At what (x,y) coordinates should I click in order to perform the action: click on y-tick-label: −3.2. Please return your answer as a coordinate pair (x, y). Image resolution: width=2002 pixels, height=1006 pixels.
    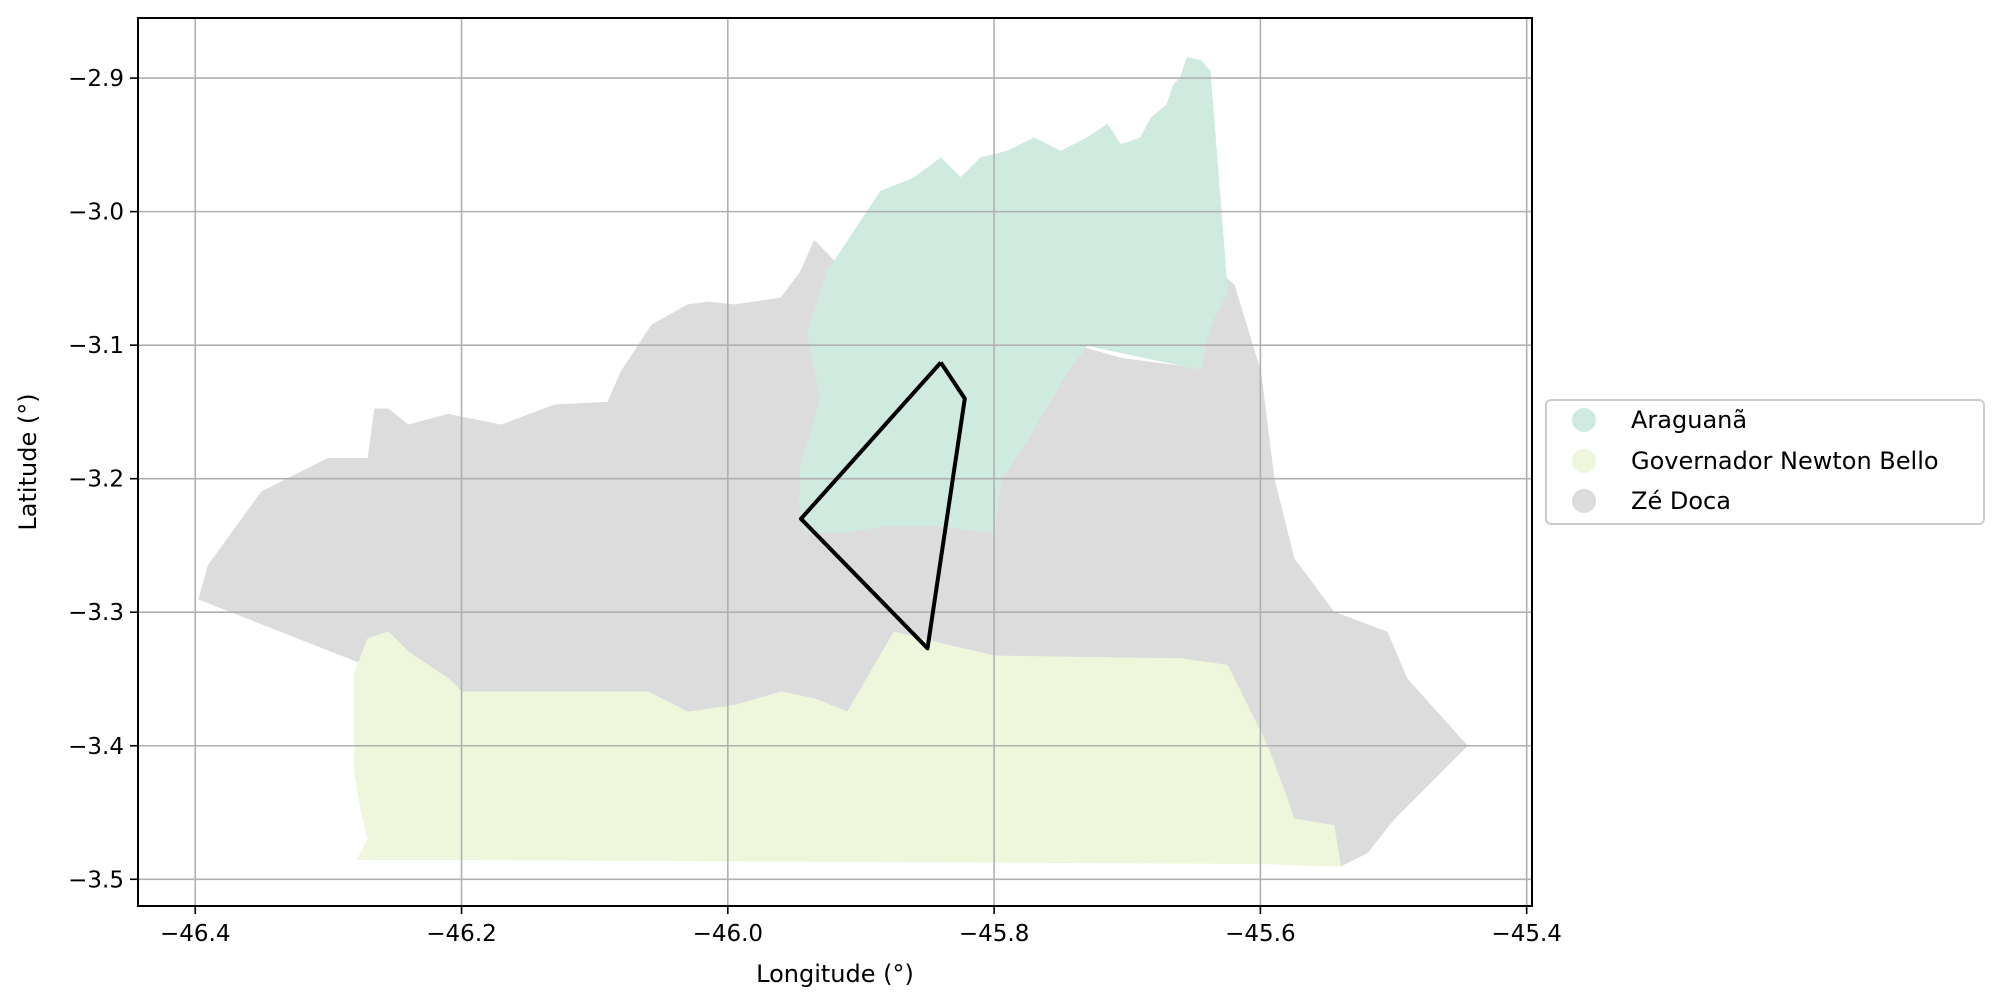
    Looking at the image, I should click on (96, 480).